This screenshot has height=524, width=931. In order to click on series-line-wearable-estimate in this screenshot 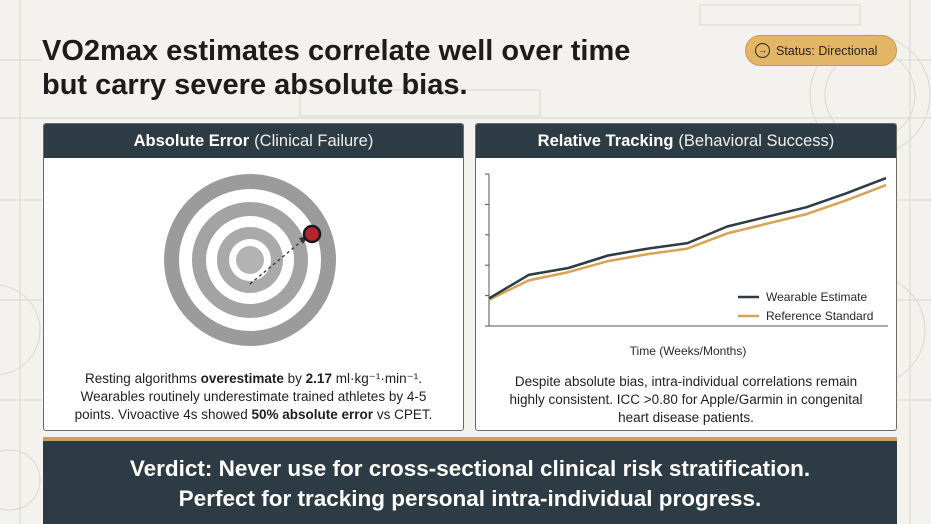, I will do `click(687, 238)`.